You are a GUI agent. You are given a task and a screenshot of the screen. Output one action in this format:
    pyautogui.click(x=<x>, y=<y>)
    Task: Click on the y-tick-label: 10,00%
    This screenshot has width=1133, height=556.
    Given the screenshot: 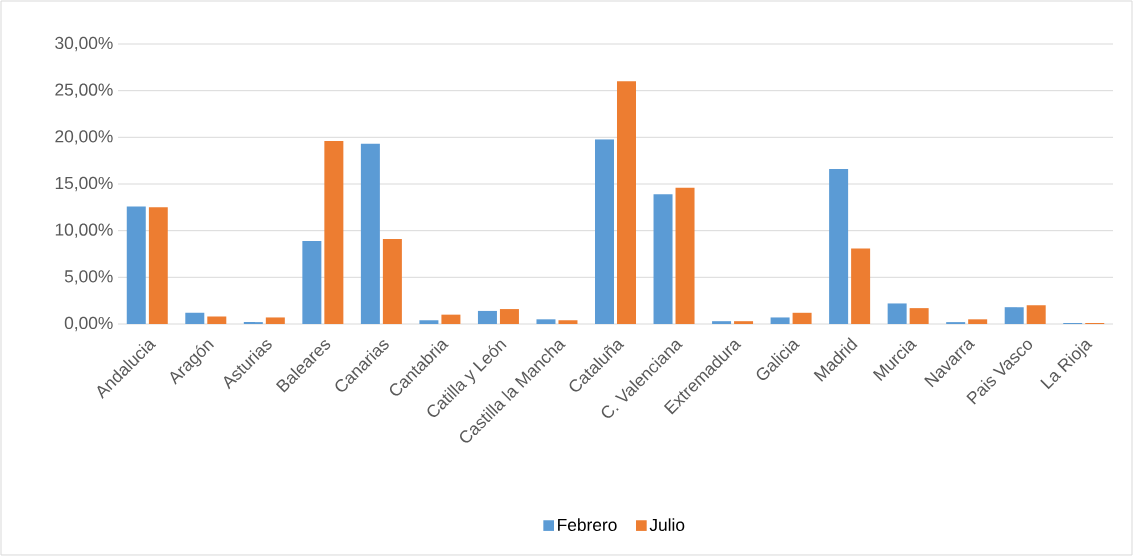 What is the action you would take?
    pyautogui.click(x=84, y=230)
    